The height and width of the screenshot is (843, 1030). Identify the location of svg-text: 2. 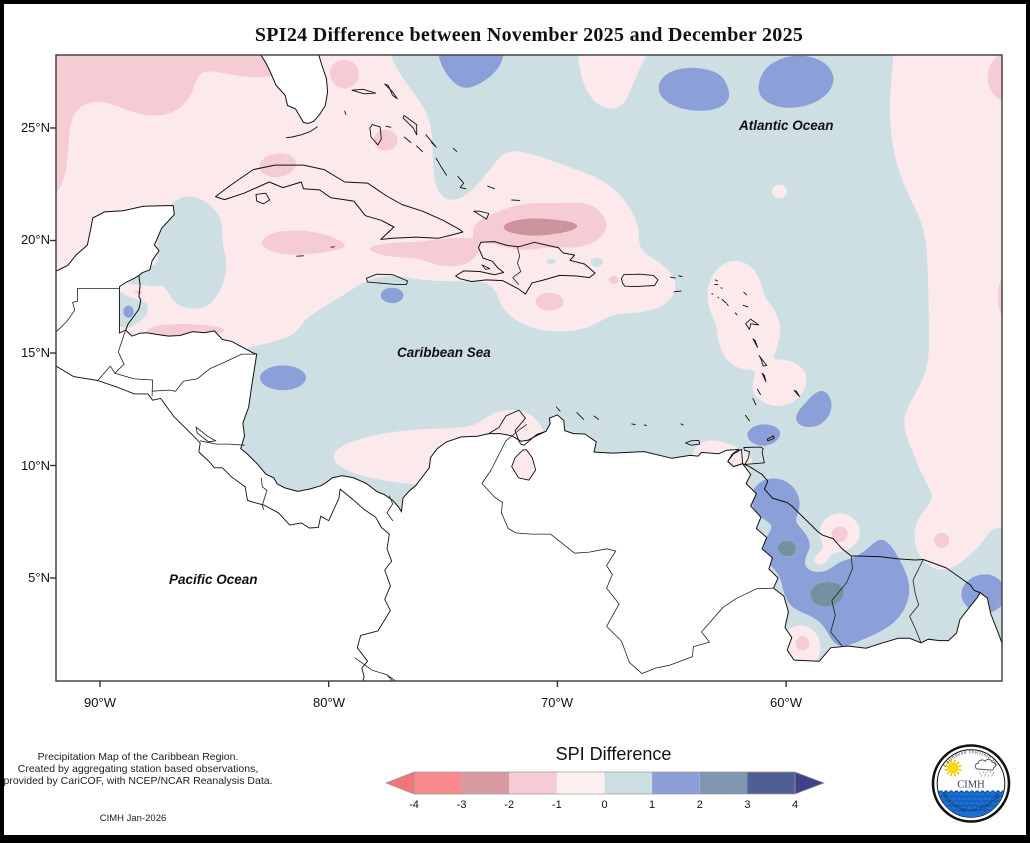
(700, 805).